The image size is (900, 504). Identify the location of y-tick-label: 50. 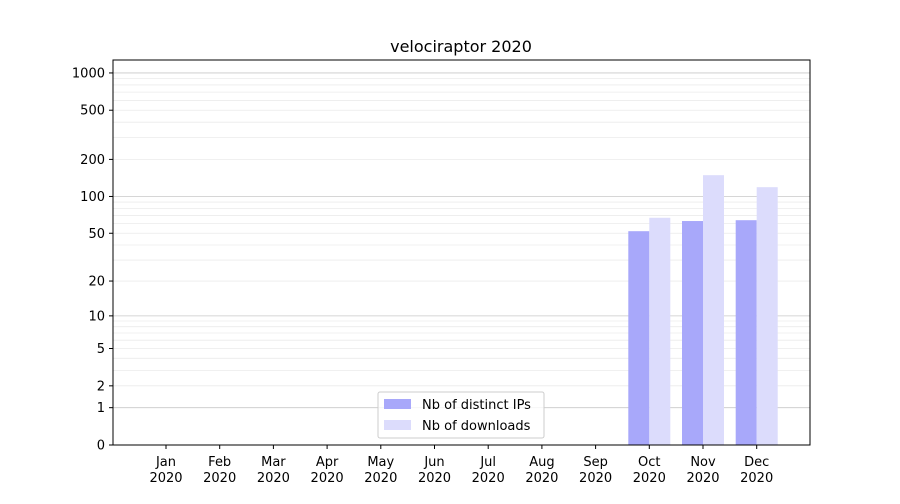
(96, 234).